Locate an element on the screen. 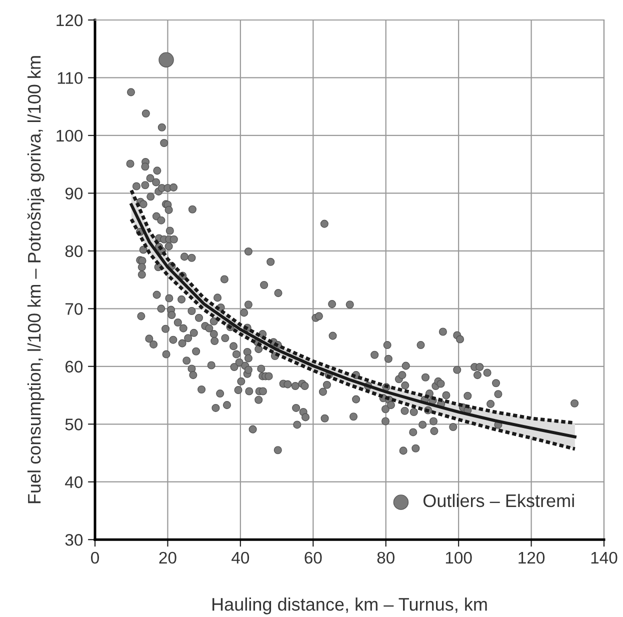  y-axis-title: Fuel consumption, l/100 km – Potrošnja goriva, l/100 km is located at coordinates (35, 280).